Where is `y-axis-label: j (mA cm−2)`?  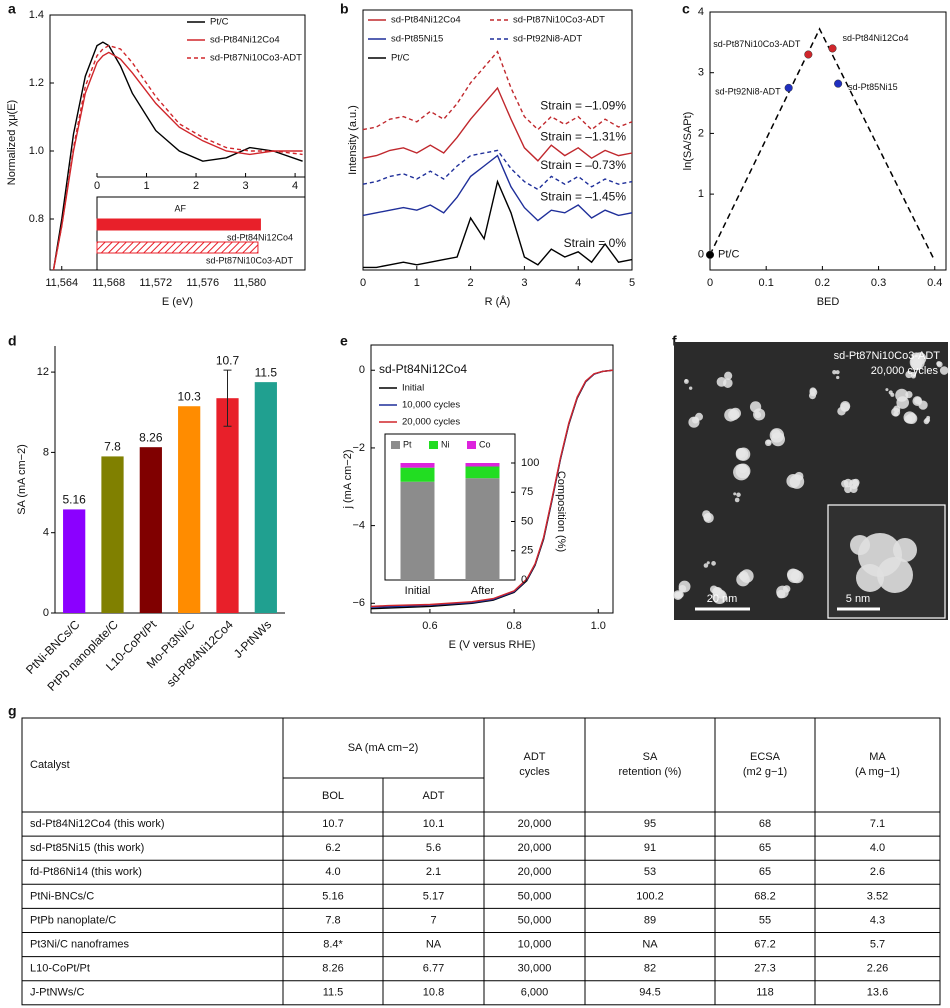 y-axis-label: j (mA cm−2) is located at coordinates (348, 480).